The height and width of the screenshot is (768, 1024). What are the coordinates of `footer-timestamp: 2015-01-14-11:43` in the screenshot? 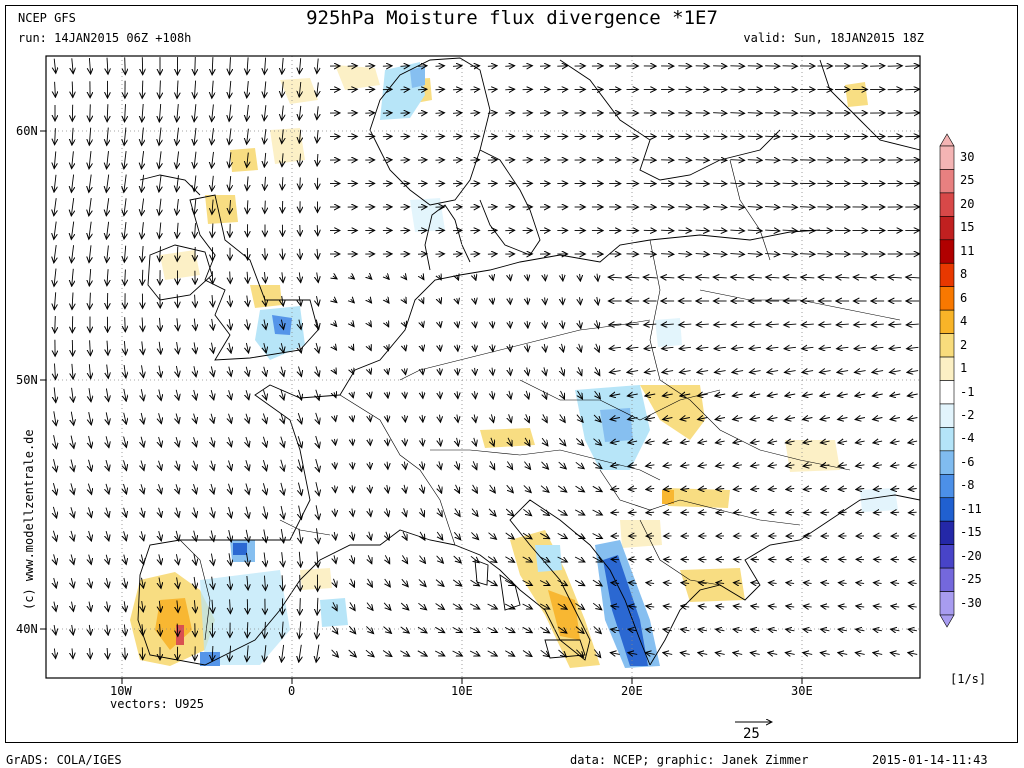 It's located at (930, 760).